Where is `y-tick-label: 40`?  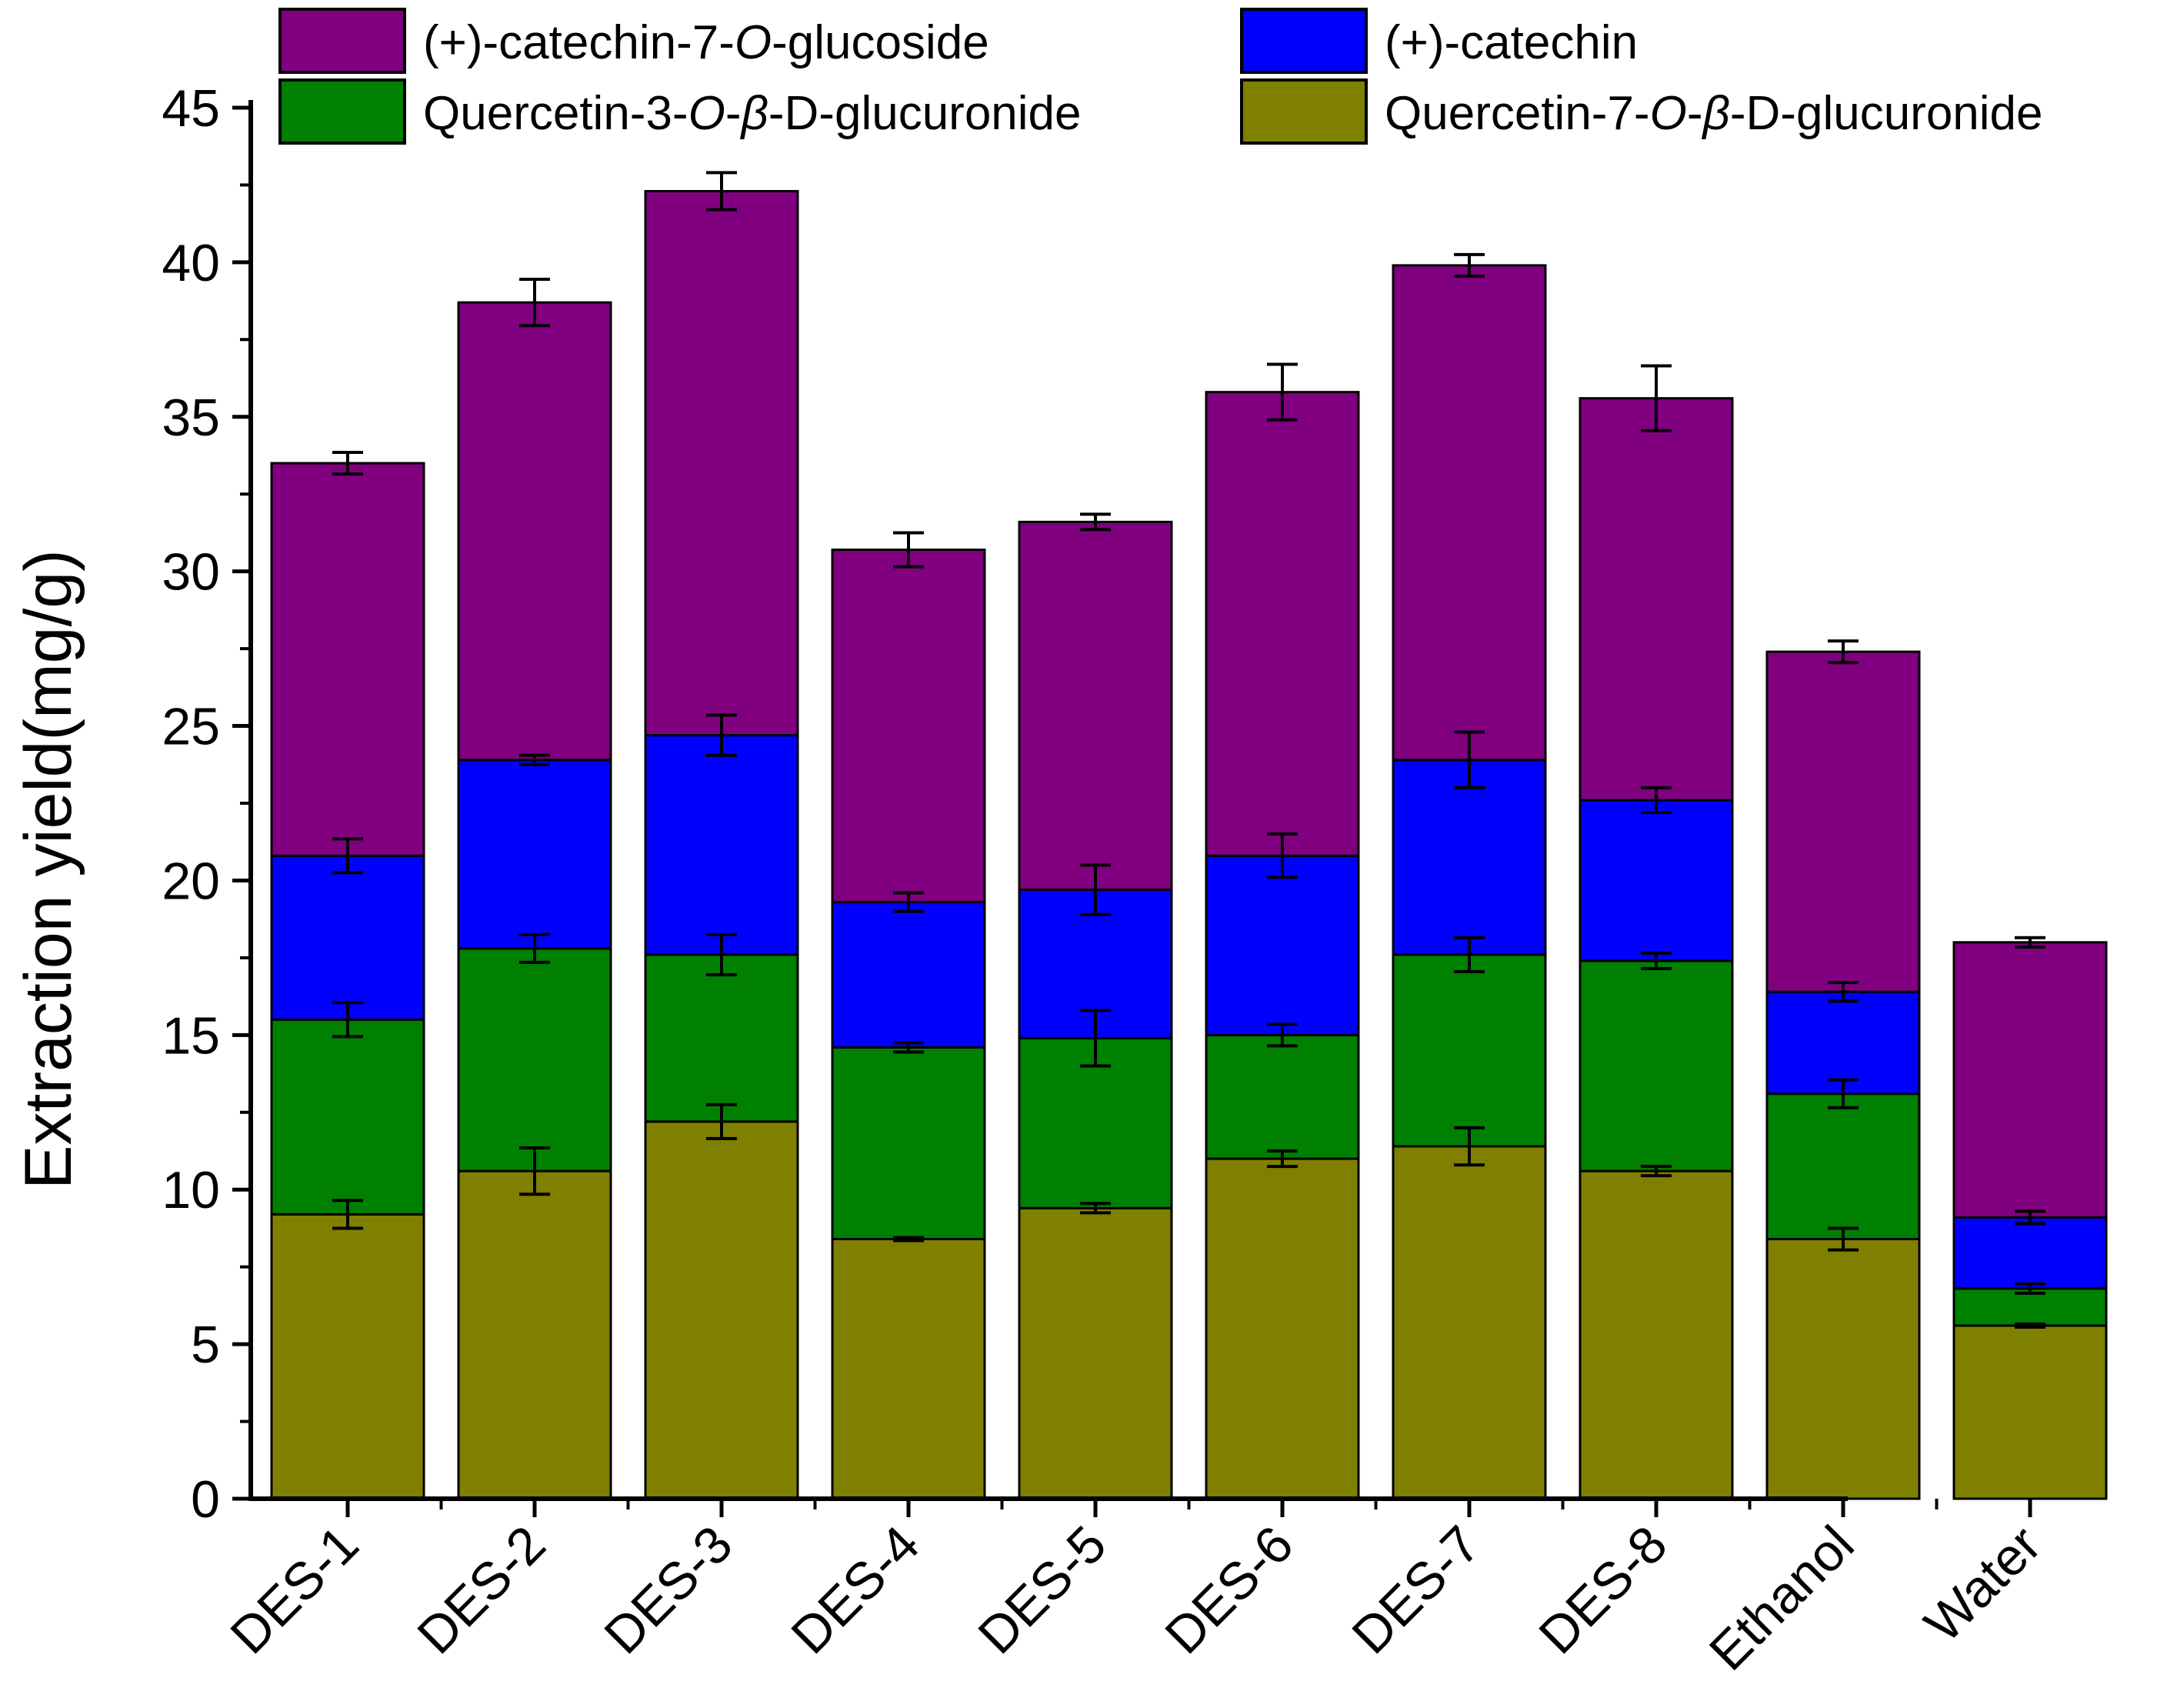 y-tick-label: 40 is located at coordinates (191, 263).